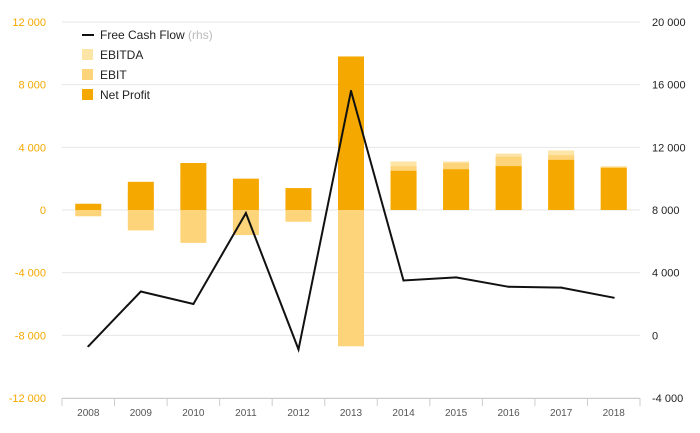 The height and width of the screenshot is (433, 700). I want to click on x-tick-label: 2017, so click(561, 413).